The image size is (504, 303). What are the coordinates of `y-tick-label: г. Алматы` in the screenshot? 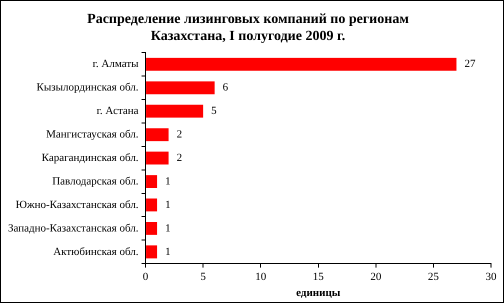 It's located at (116, 64).